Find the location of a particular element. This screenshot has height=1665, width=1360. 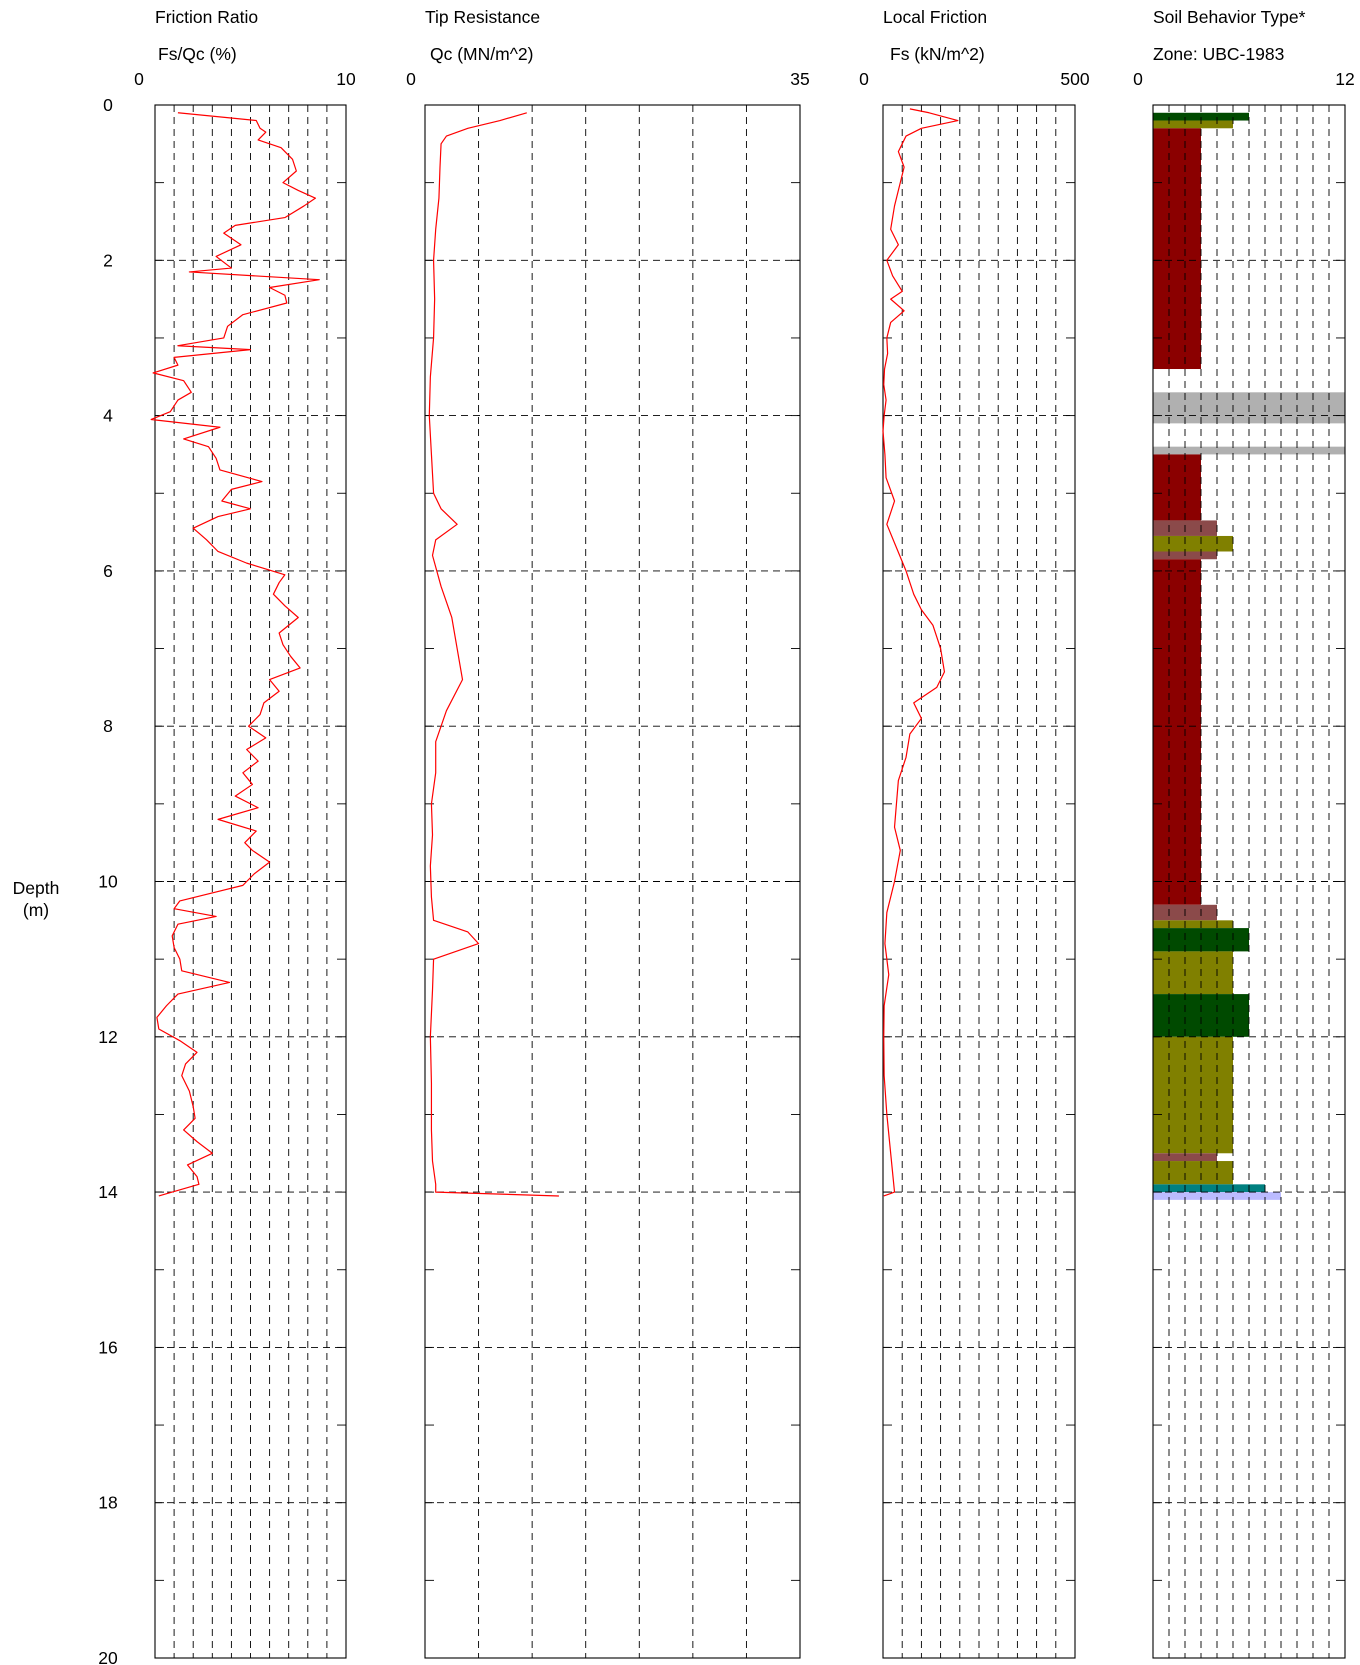

panel-title: Friction Ratio is located at coordinates (206, 17).